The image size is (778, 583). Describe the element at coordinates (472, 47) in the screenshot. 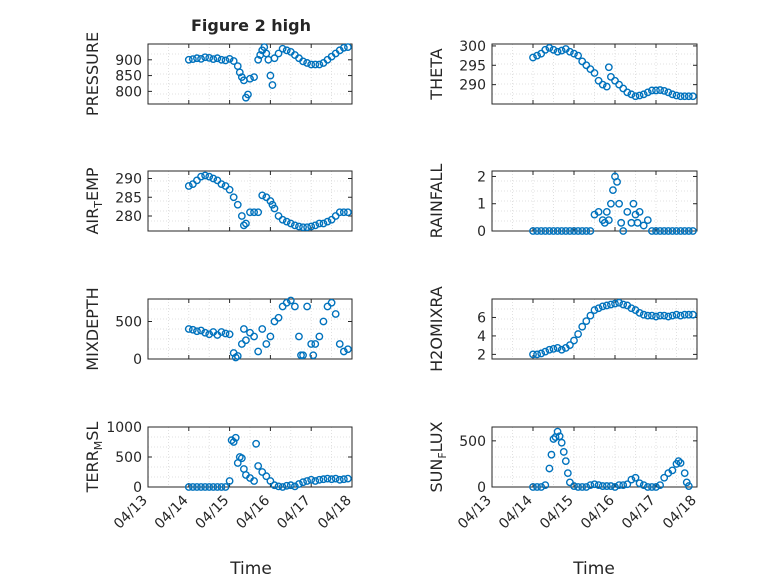

I see `y-tick-label: 300` at that location.